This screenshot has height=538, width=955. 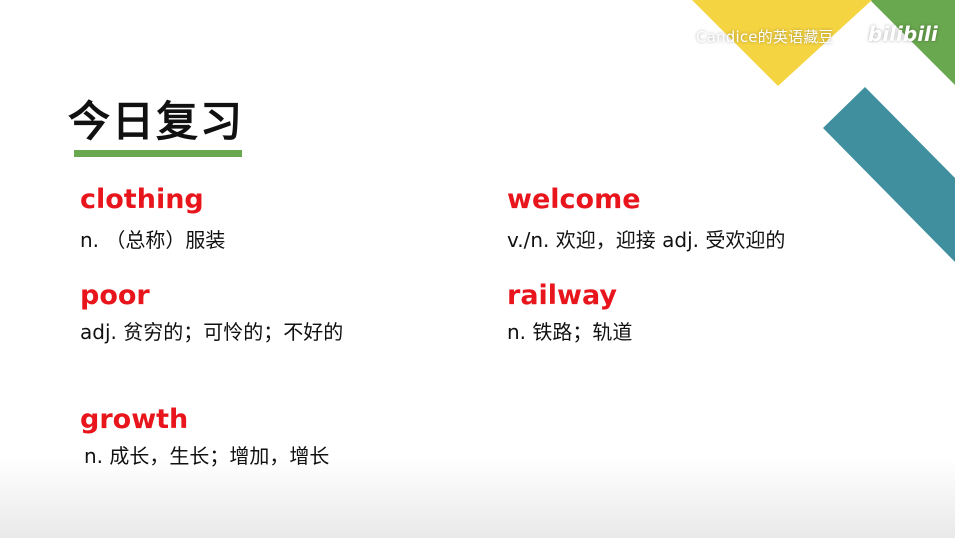 I want to click on vocab-word-clothing: clothing, so click(x=142, y=199).